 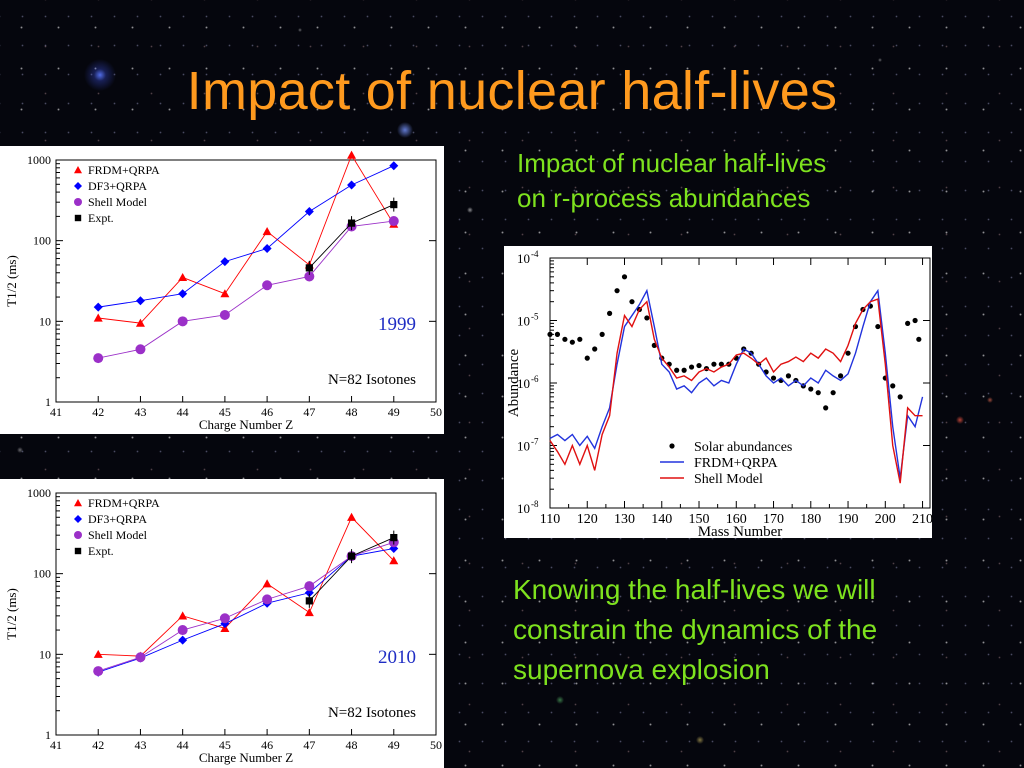 I want to click on y-tick-exponent: -4, so click(x=535, y=254).